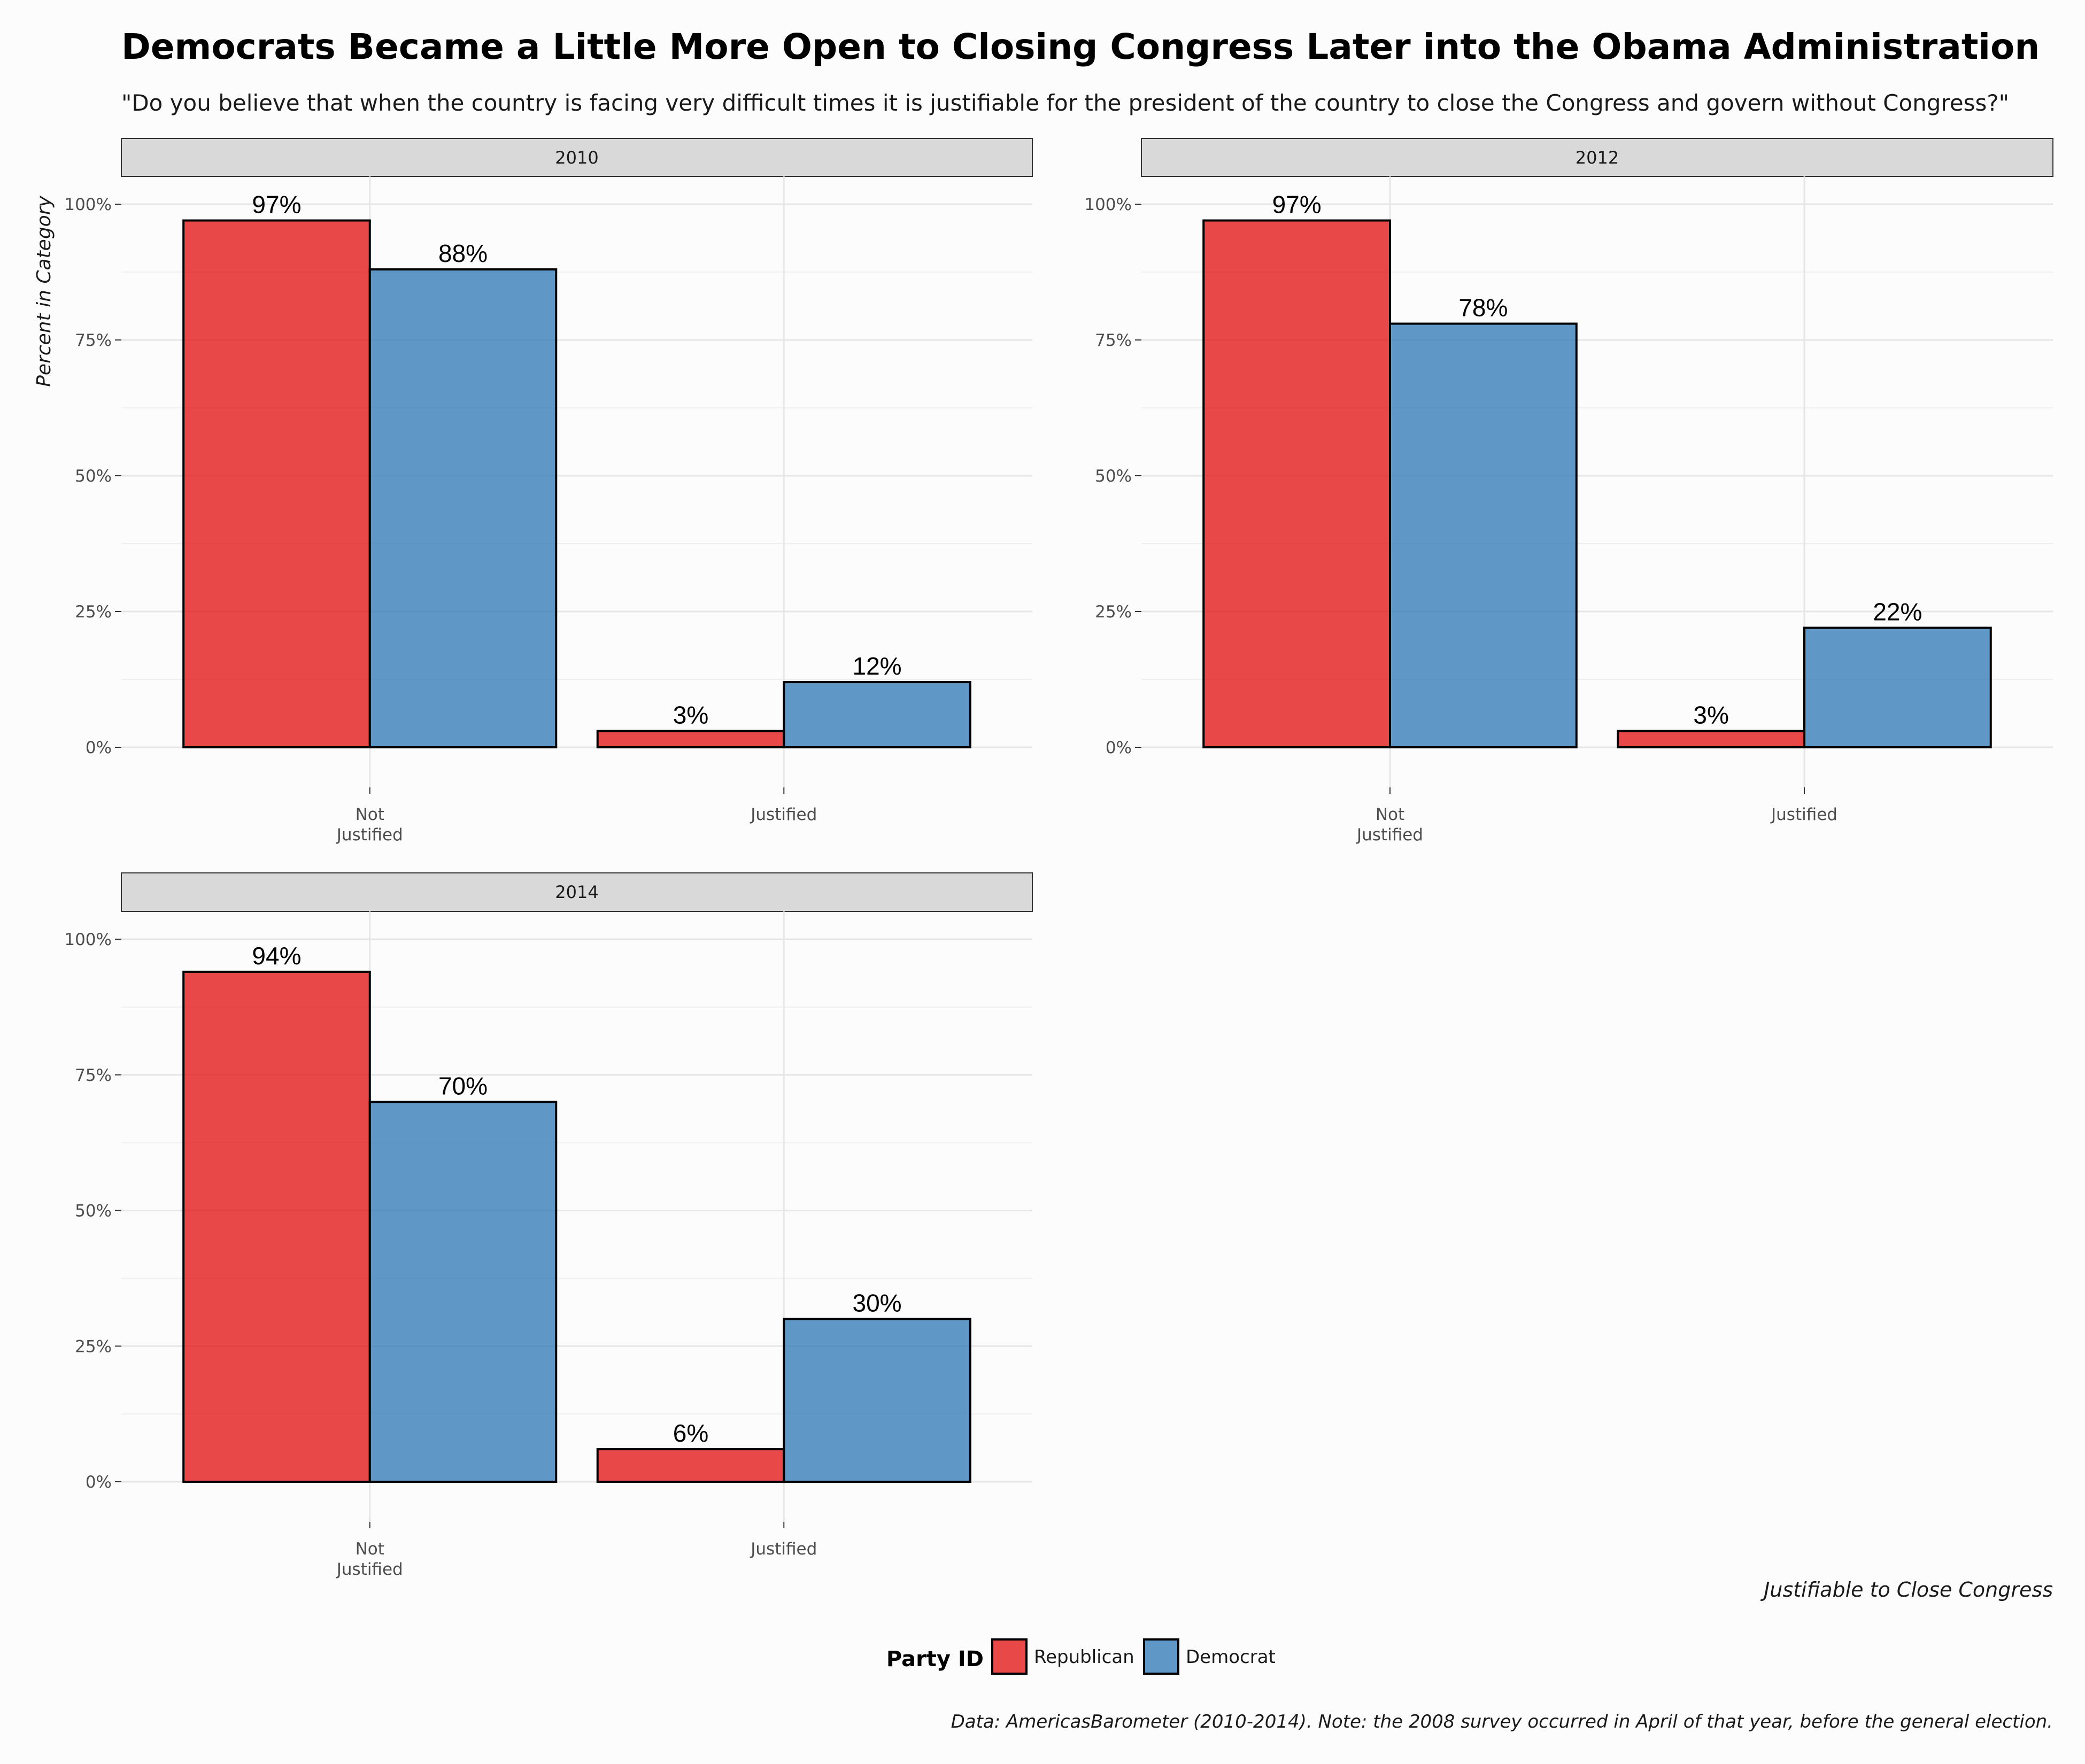  I want to click on bar-data-label: 78%, so click(1483, 308).